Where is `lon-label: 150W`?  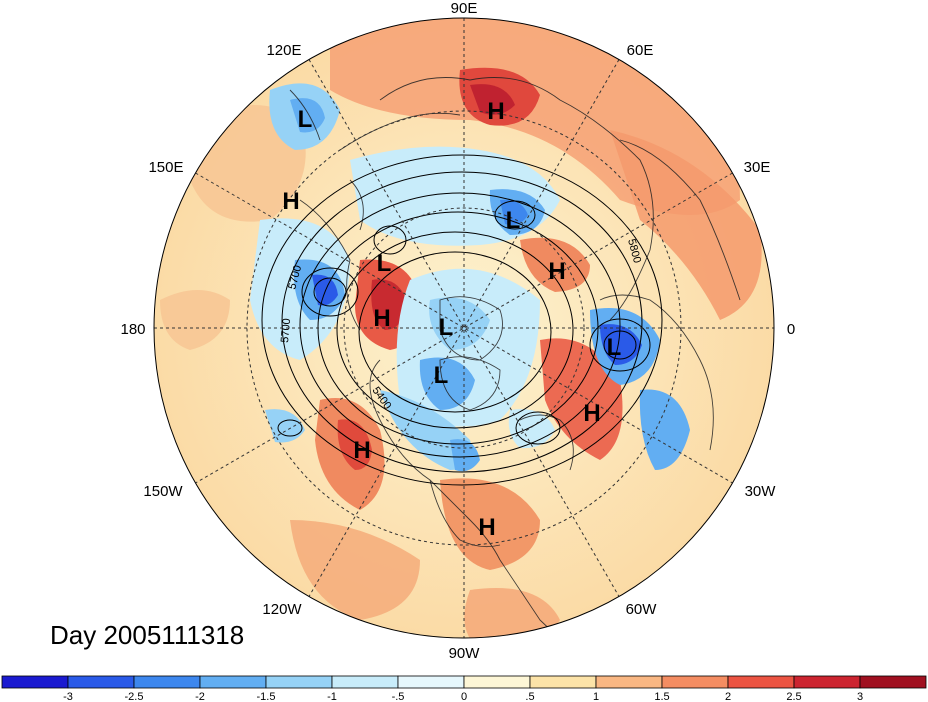 lon-label: 150W is located at coordinates (163, 491).